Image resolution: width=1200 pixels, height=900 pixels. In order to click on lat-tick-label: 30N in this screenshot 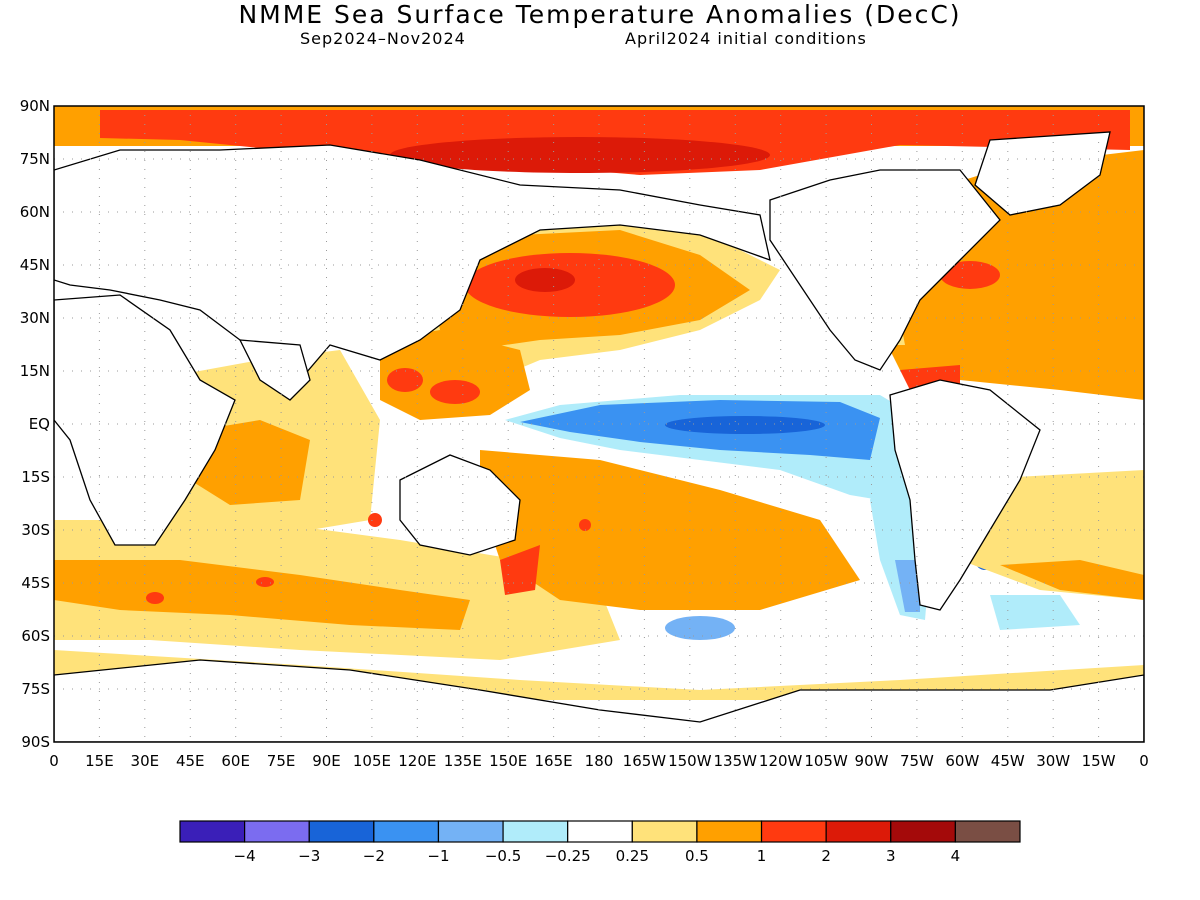, I will do `click(35, 318)`.